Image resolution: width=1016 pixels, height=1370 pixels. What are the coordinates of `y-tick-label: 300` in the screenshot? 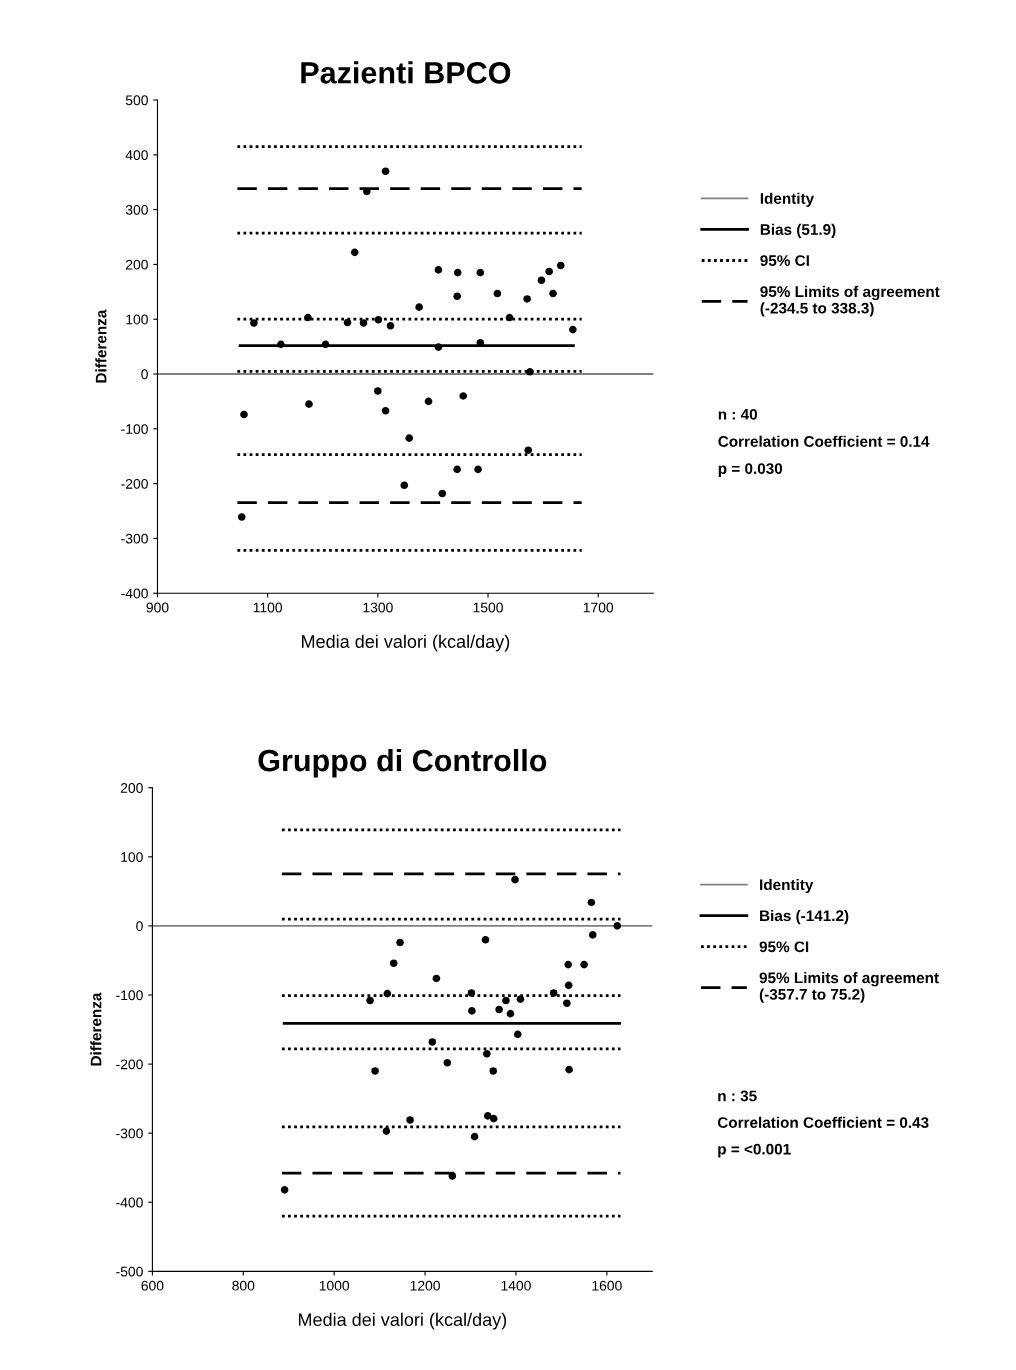 It's located at (136, 209).